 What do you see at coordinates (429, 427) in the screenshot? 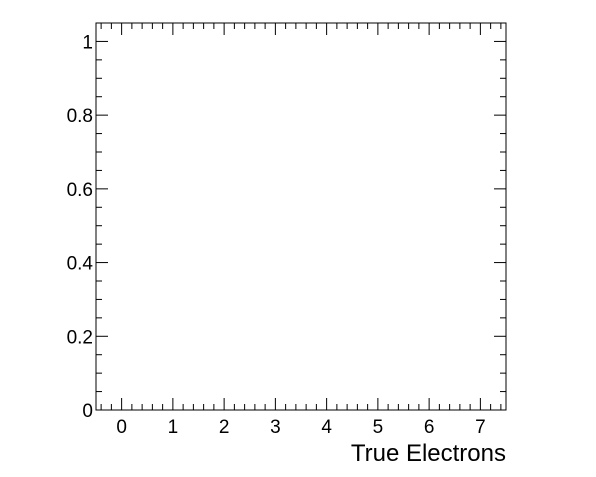
I see `x-tick-label: 6` at bounding box center [429, 427].